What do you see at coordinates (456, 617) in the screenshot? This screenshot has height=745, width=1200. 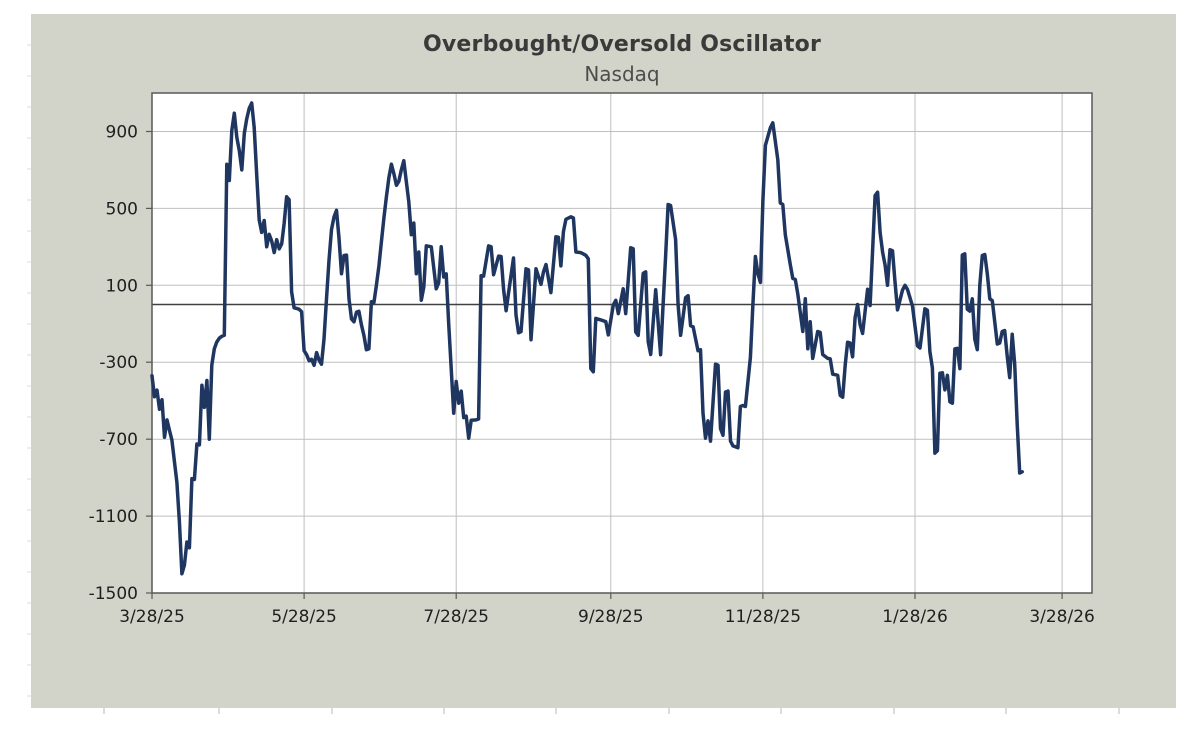 I see `x-tick-label: 7/28/25` at bounding box center [456, 617].